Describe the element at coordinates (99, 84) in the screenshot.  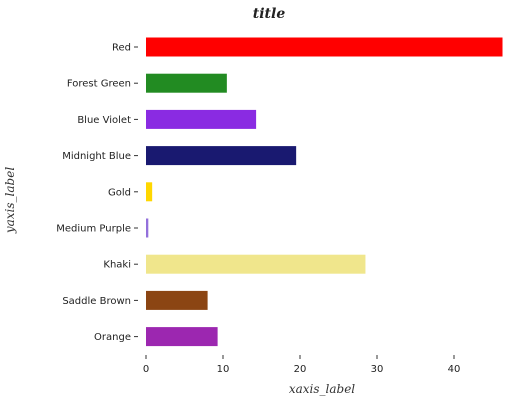
I see `y-tick-label: Forest Green` at that location.